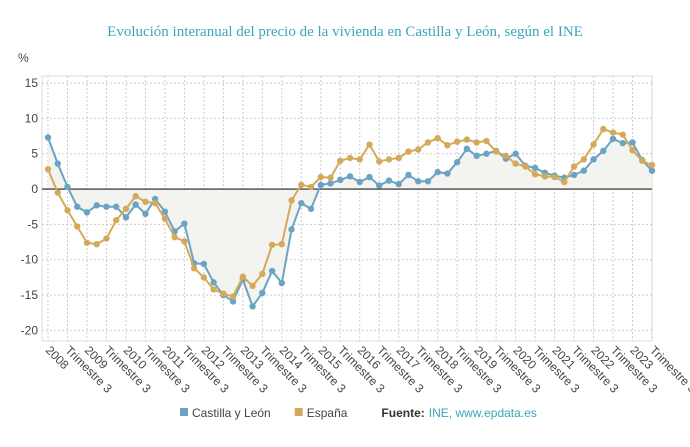 The width and height of the screenshot is (690, 447). Describe the element at coordinates (32, 83) in the screenshot. I see `y-tick-label: 15` at that location.